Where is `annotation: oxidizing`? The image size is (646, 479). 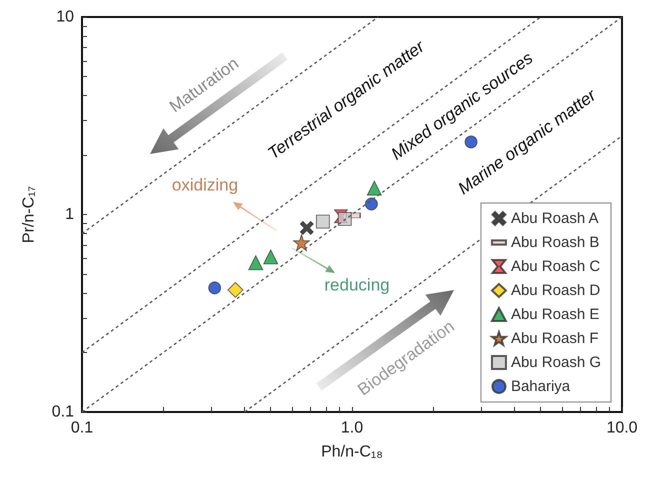
annotation: oxidizing is located at coordinates (205, 185).